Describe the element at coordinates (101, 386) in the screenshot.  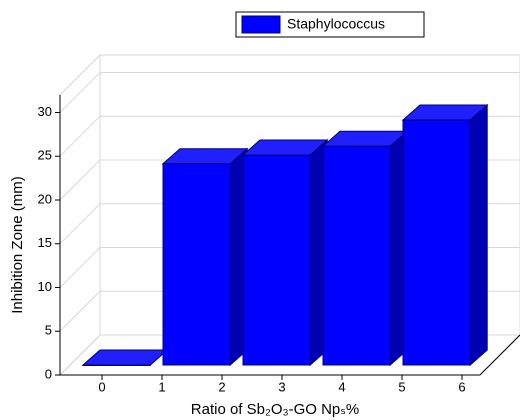
I see `x-tick-label: 0` at that location.